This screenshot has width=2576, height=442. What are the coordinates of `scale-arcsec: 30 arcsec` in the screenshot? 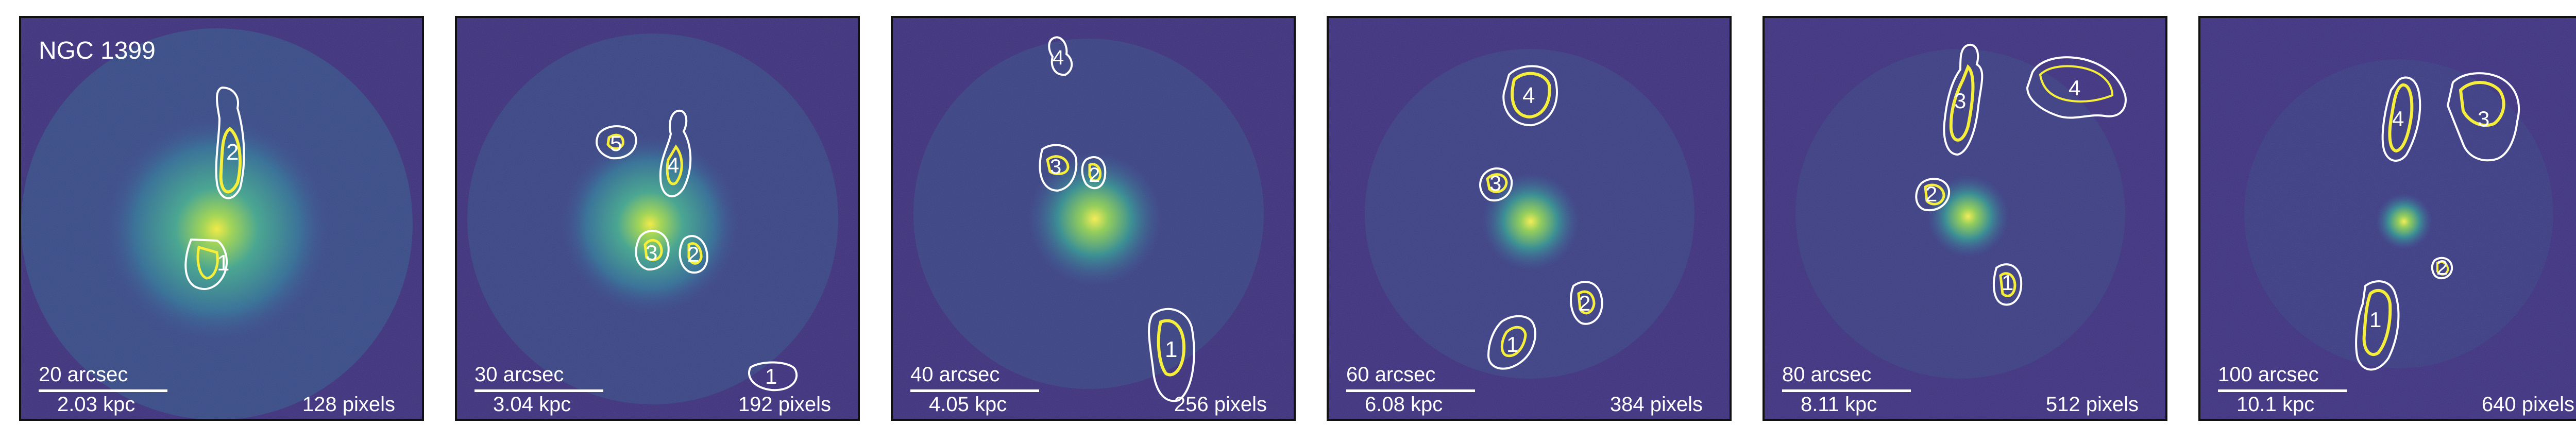 It's located at (519, 374).